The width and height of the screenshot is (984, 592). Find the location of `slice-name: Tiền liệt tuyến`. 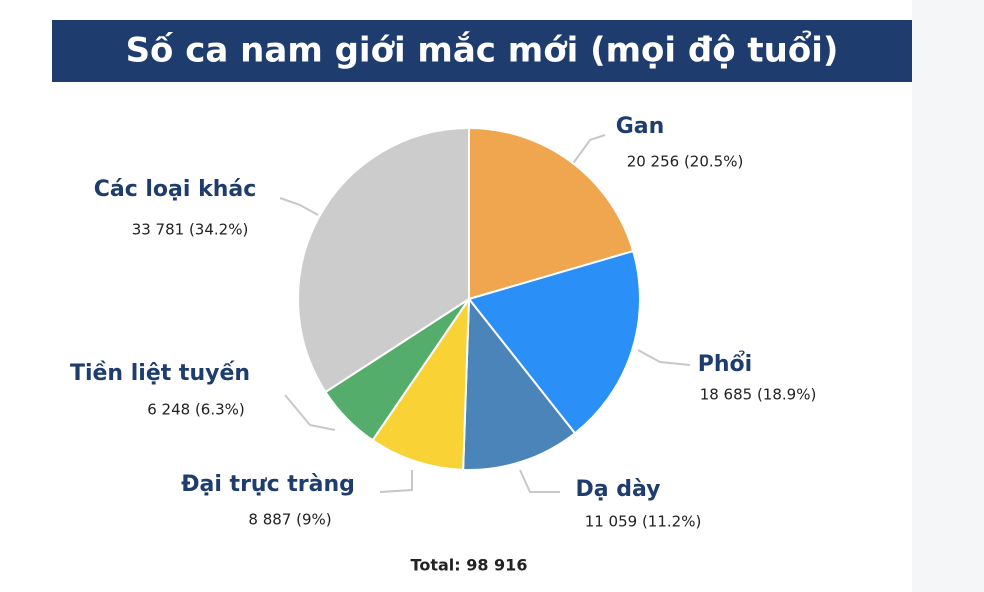

slice-name: Tiền liệt tuyến is located at coordinates (160, 373).